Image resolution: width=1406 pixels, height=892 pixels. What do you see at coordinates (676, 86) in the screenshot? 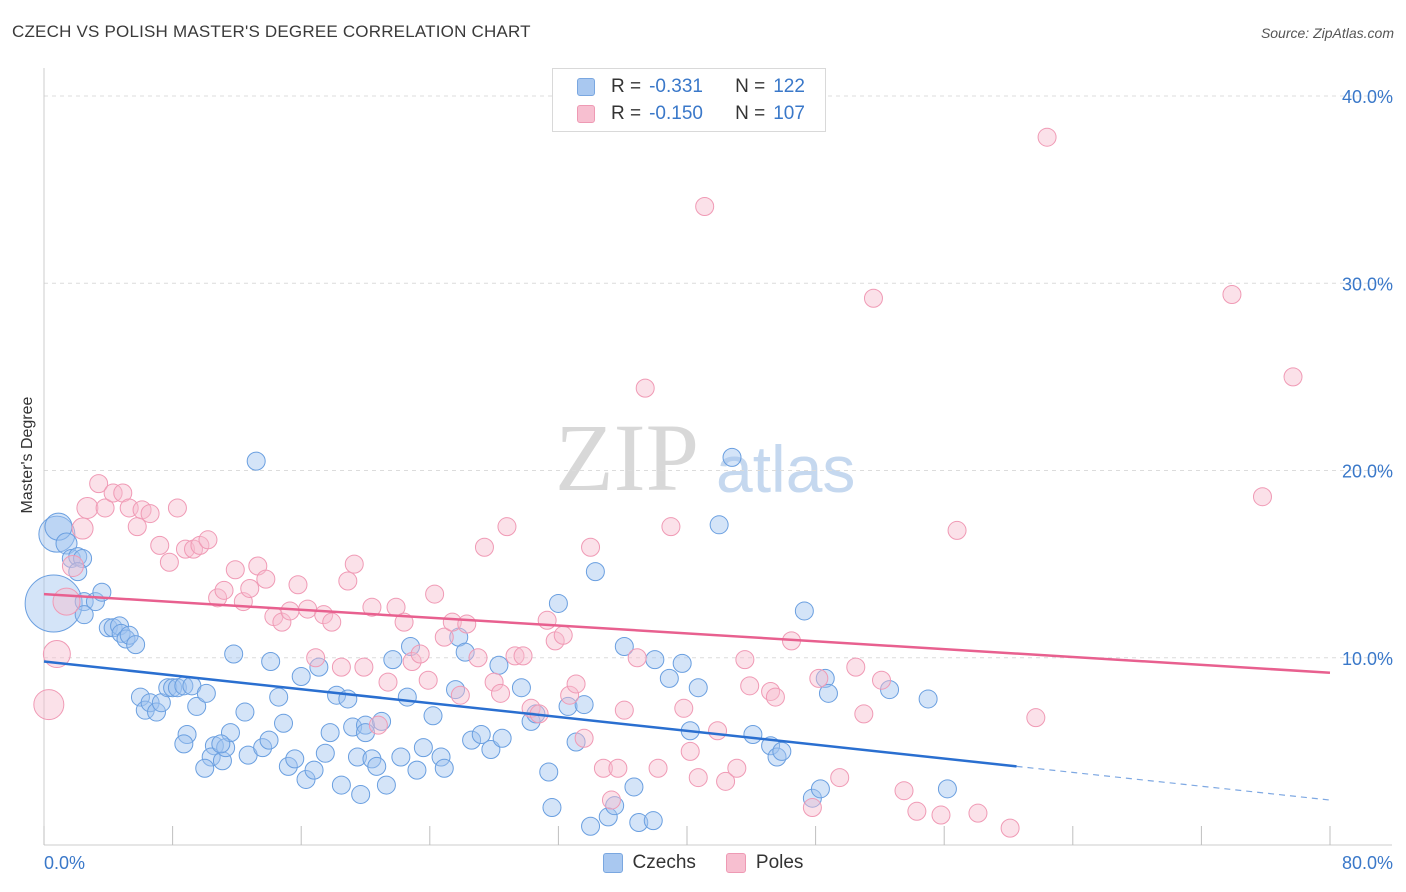
I see `r-value: -0.331` at bounding box center [676, 86].